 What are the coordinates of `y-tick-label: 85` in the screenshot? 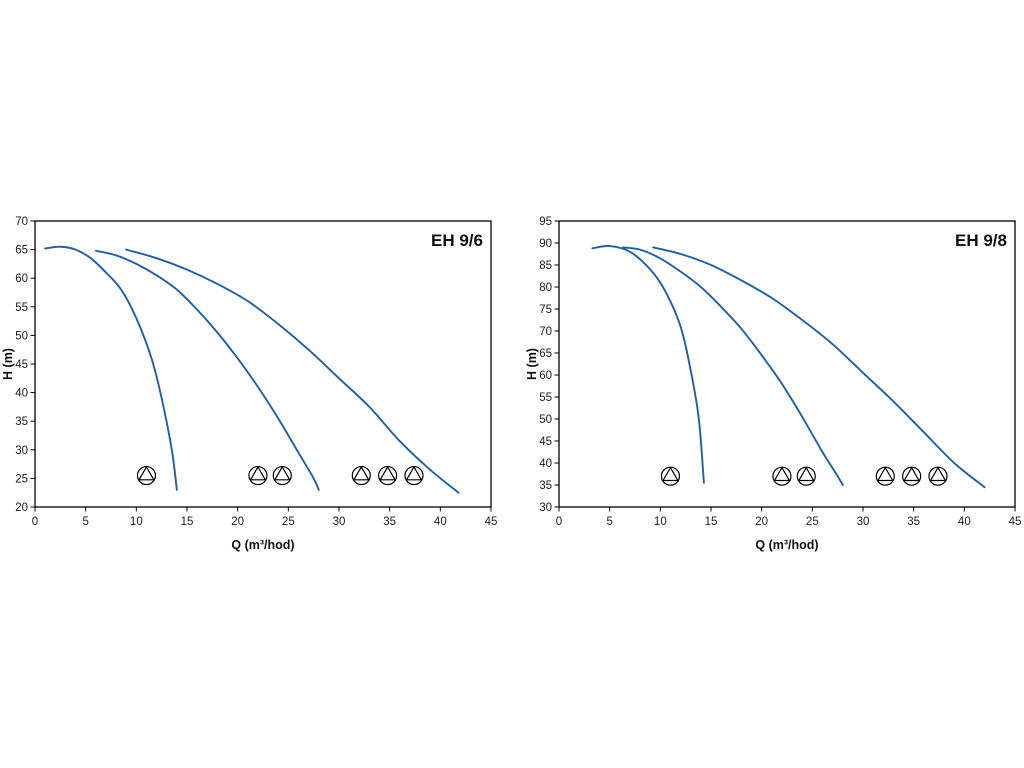 It's located at (545, 266).